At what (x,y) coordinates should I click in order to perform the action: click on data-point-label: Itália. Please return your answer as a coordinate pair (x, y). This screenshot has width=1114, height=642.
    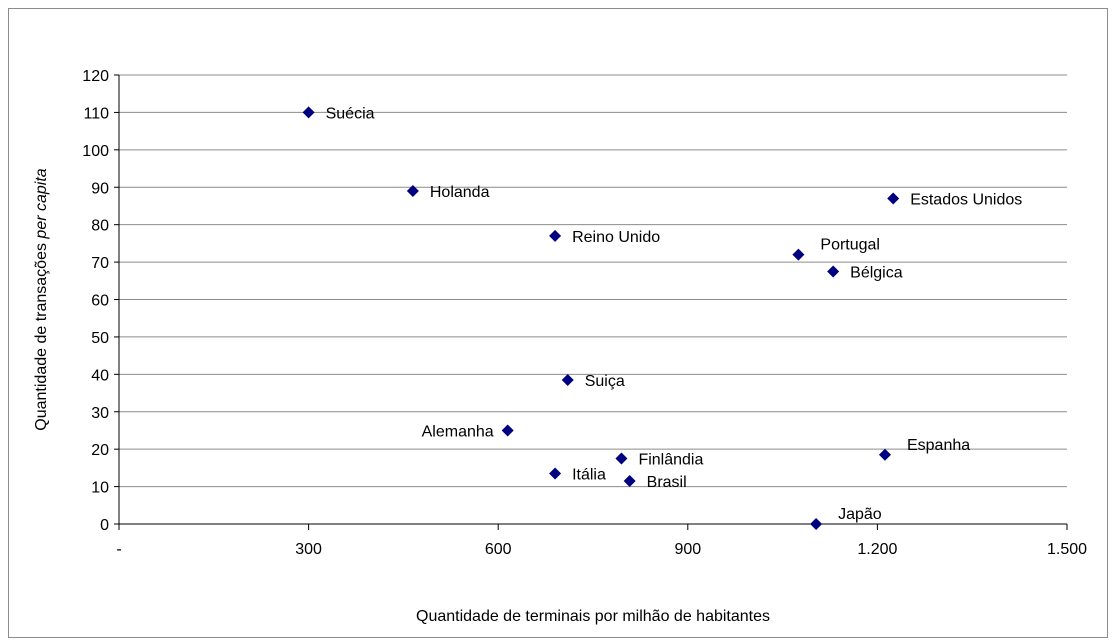
    Looking at the image, I should click on (589, 474).